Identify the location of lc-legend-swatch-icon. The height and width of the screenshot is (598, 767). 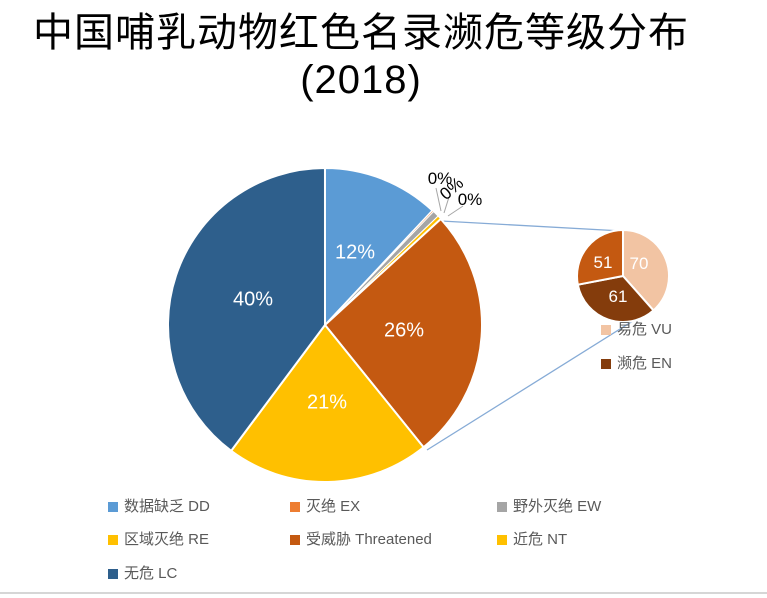
(113, 574).